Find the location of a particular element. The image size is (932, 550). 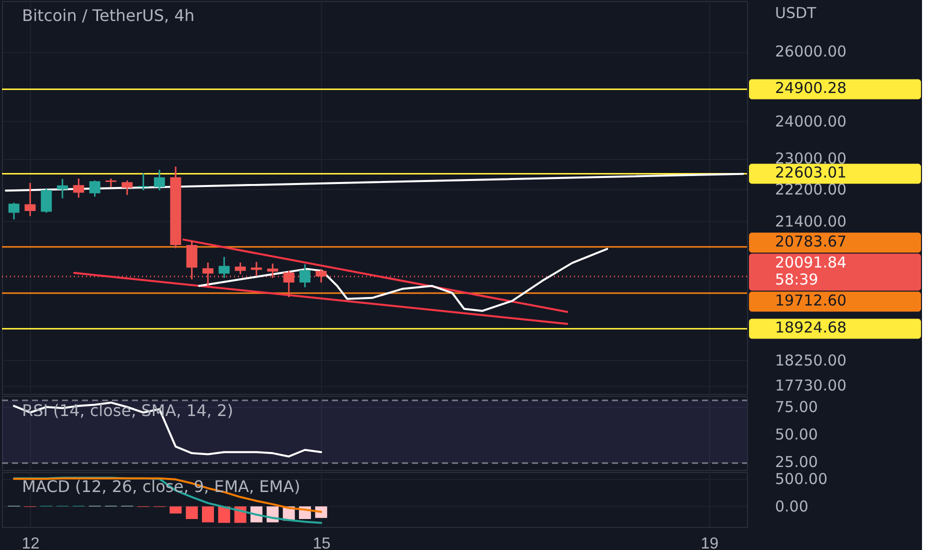

y-tick-label: 25.00 is located at coordinates (796, 461).